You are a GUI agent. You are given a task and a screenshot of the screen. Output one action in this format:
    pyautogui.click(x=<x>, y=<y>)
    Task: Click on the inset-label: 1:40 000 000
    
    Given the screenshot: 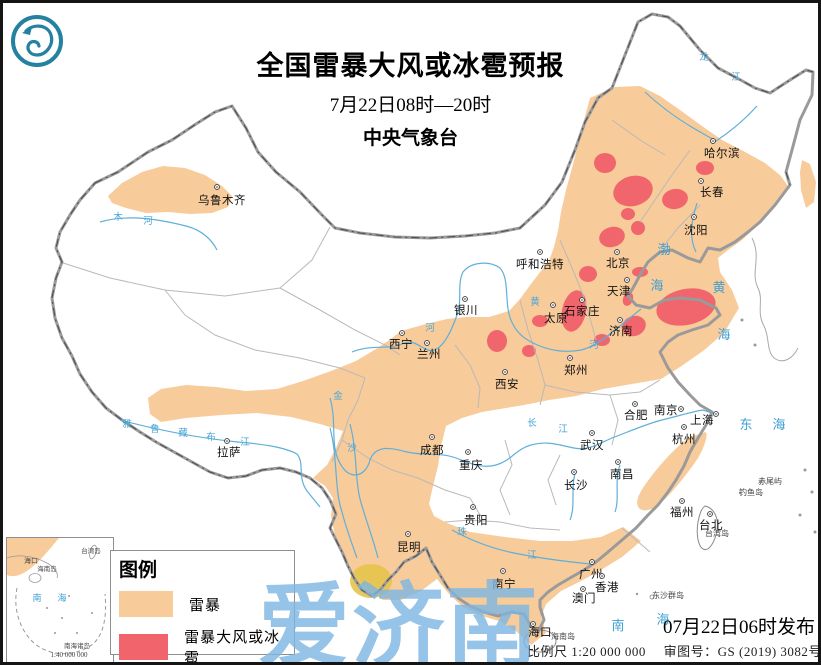 What is the action you would take?
    pyautogui.click(x=69, y=655)
    